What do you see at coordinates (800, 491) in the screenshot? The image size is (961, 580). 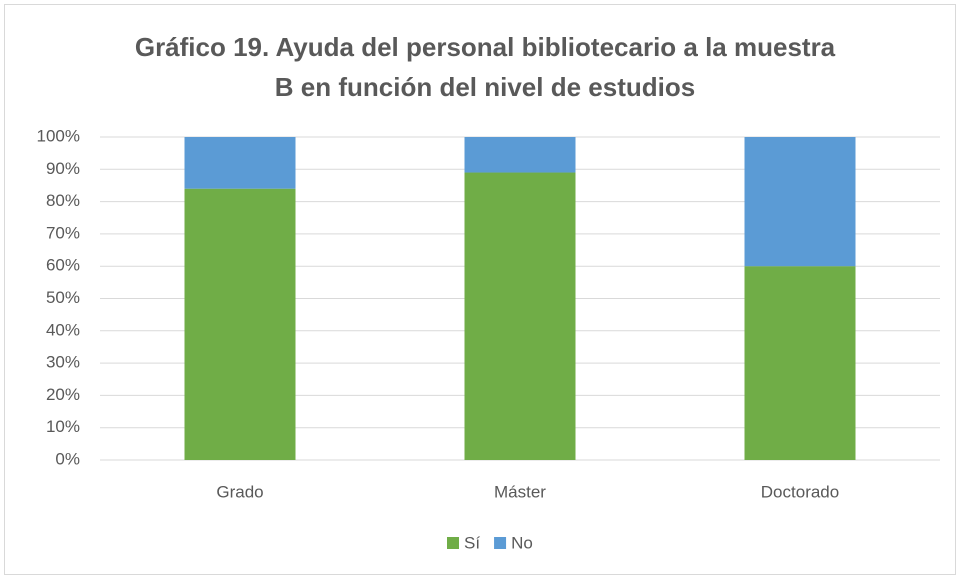 I see `x-tick-label: Doctorado` at bounding box center [800, 491].